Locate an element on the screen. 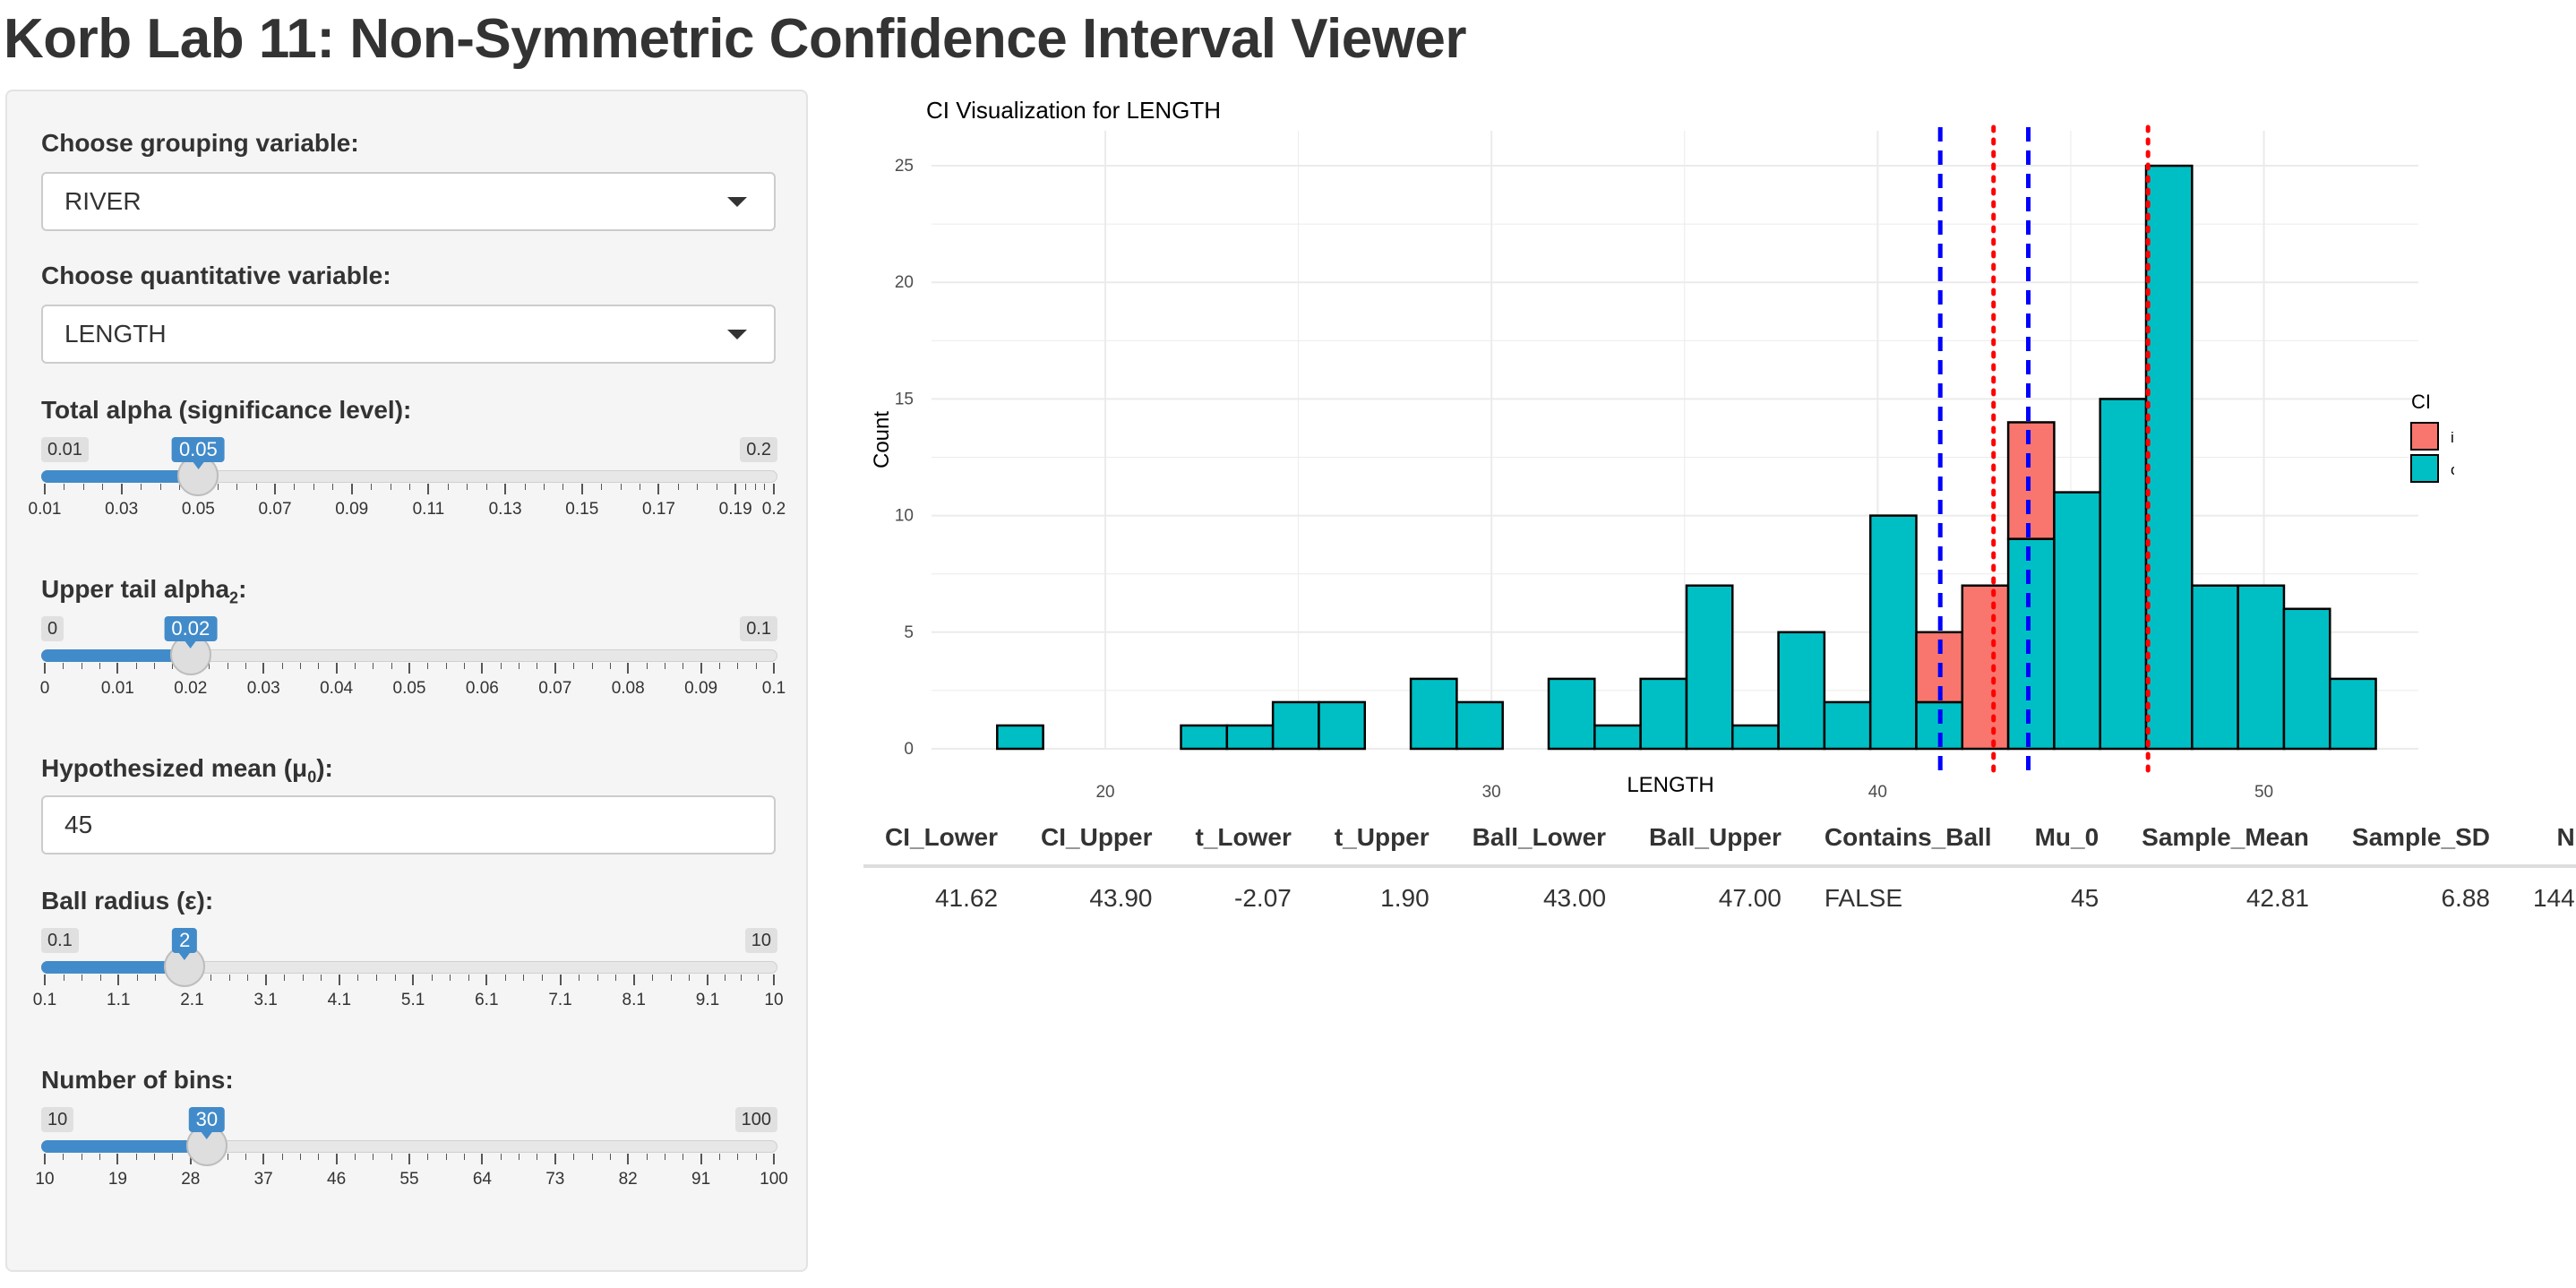 This screenshot has height=1288, width=2576. slider-max-label: 10 is located at coordinates (760, 940).